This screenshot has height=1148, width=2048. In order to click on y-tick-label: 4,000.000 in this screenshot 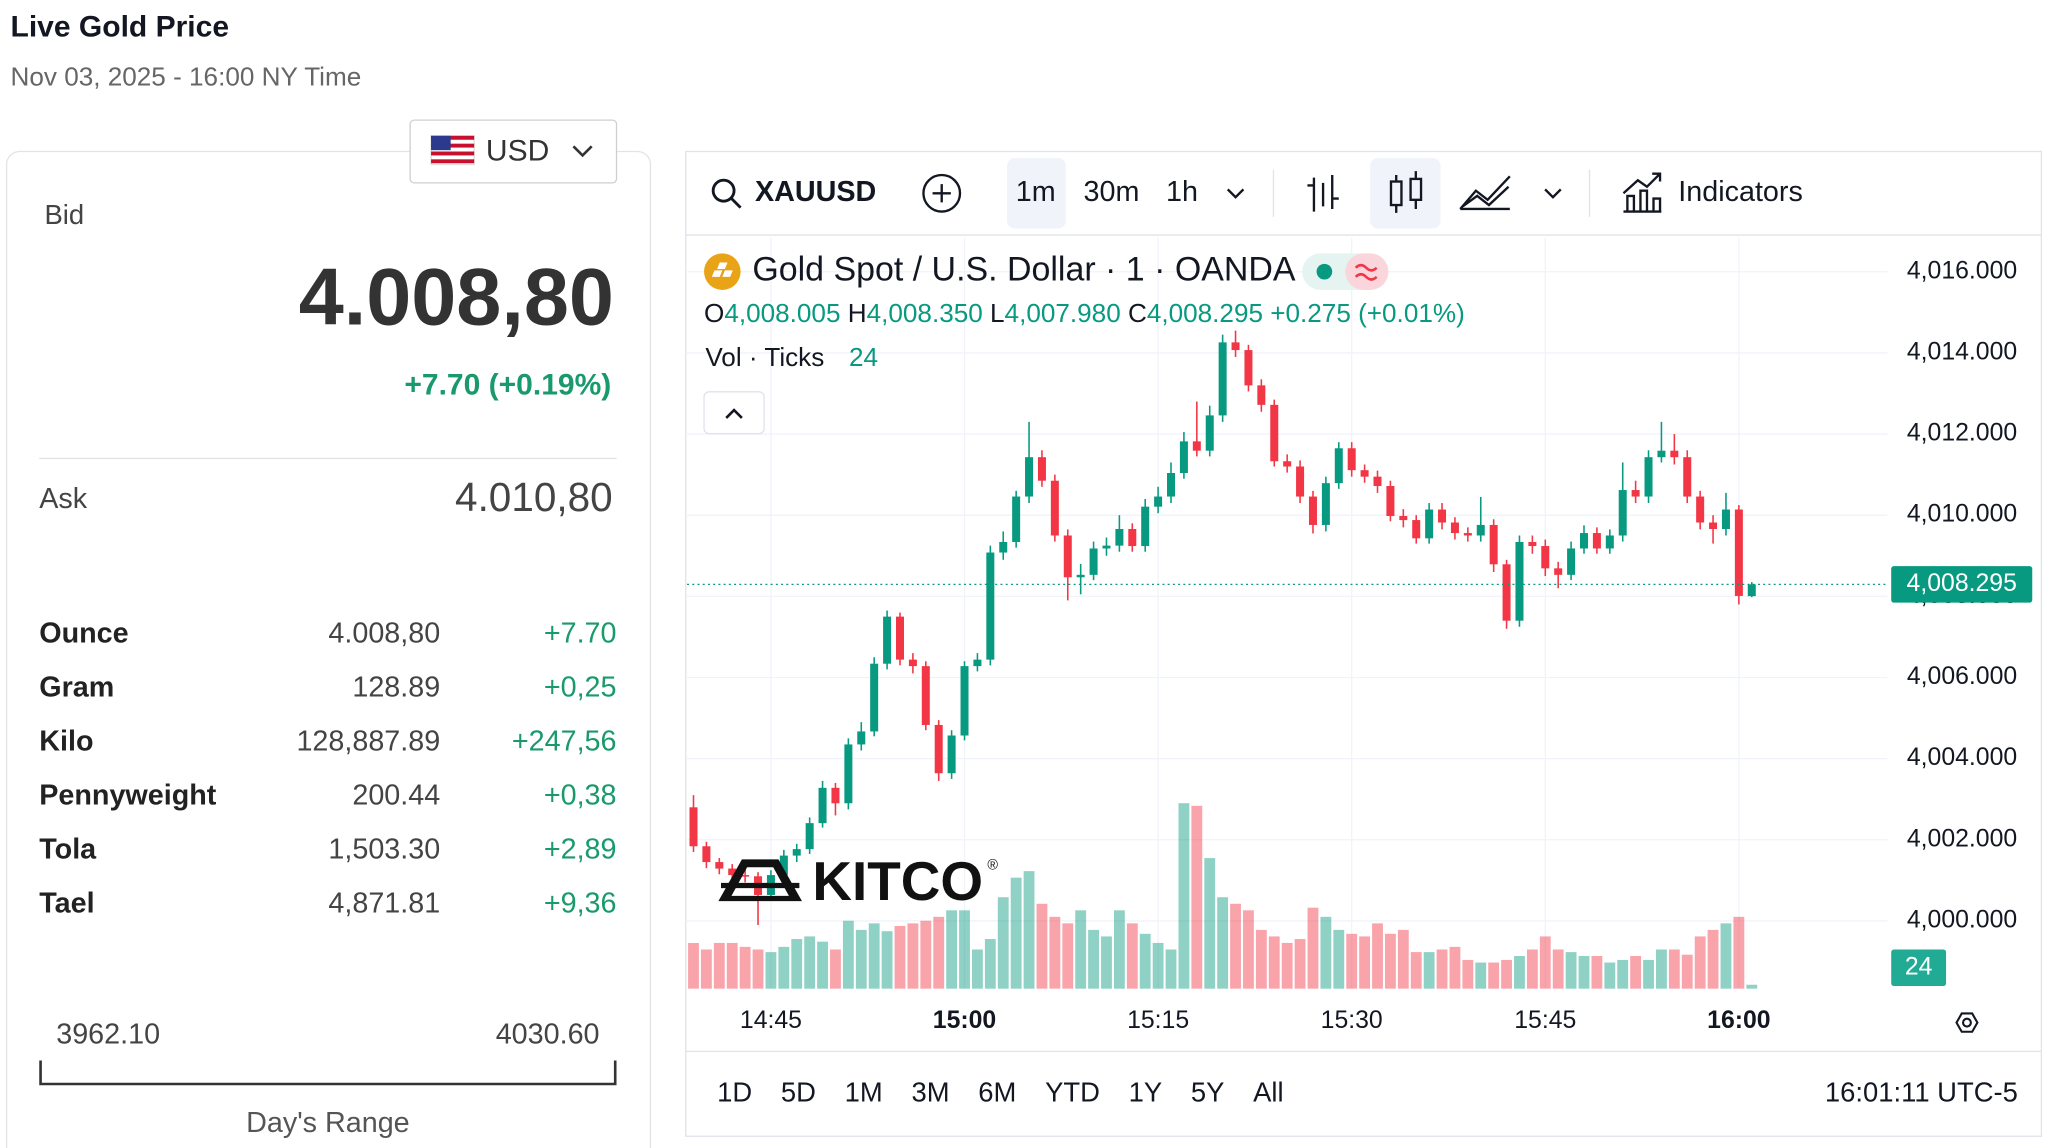, I will do `click(1962, 919)`.